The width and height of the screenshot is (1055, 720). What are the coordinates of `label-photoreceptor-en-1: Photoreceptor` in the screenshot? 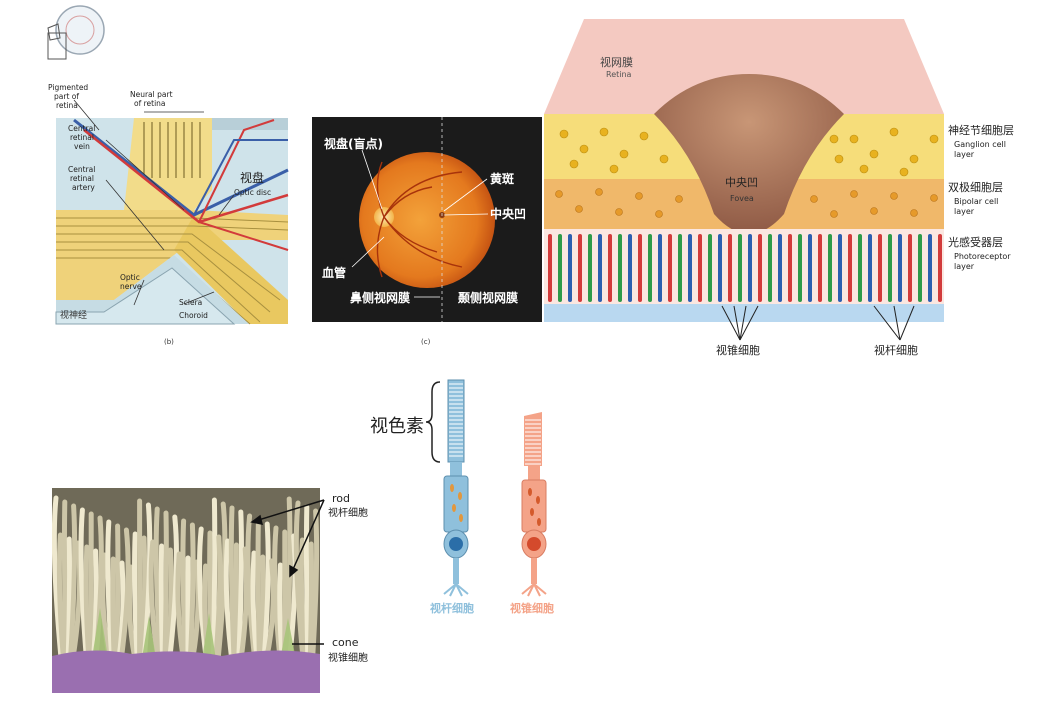 It's located at (982, 256).